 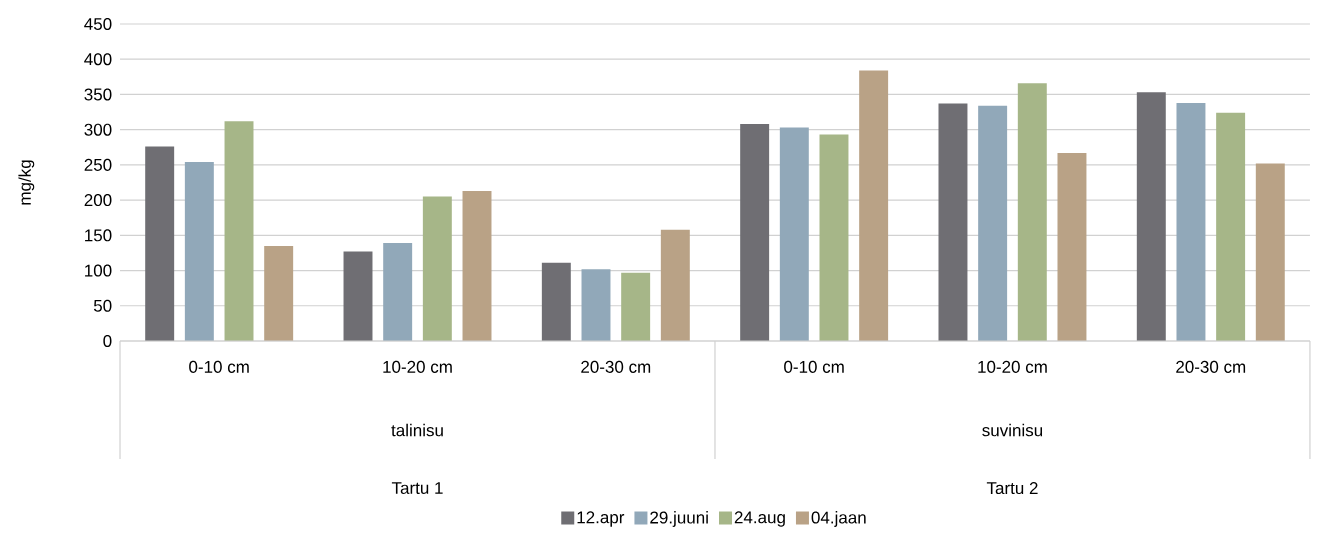 I want to click on y-tick-label: 400, so click(x=98, y=59).